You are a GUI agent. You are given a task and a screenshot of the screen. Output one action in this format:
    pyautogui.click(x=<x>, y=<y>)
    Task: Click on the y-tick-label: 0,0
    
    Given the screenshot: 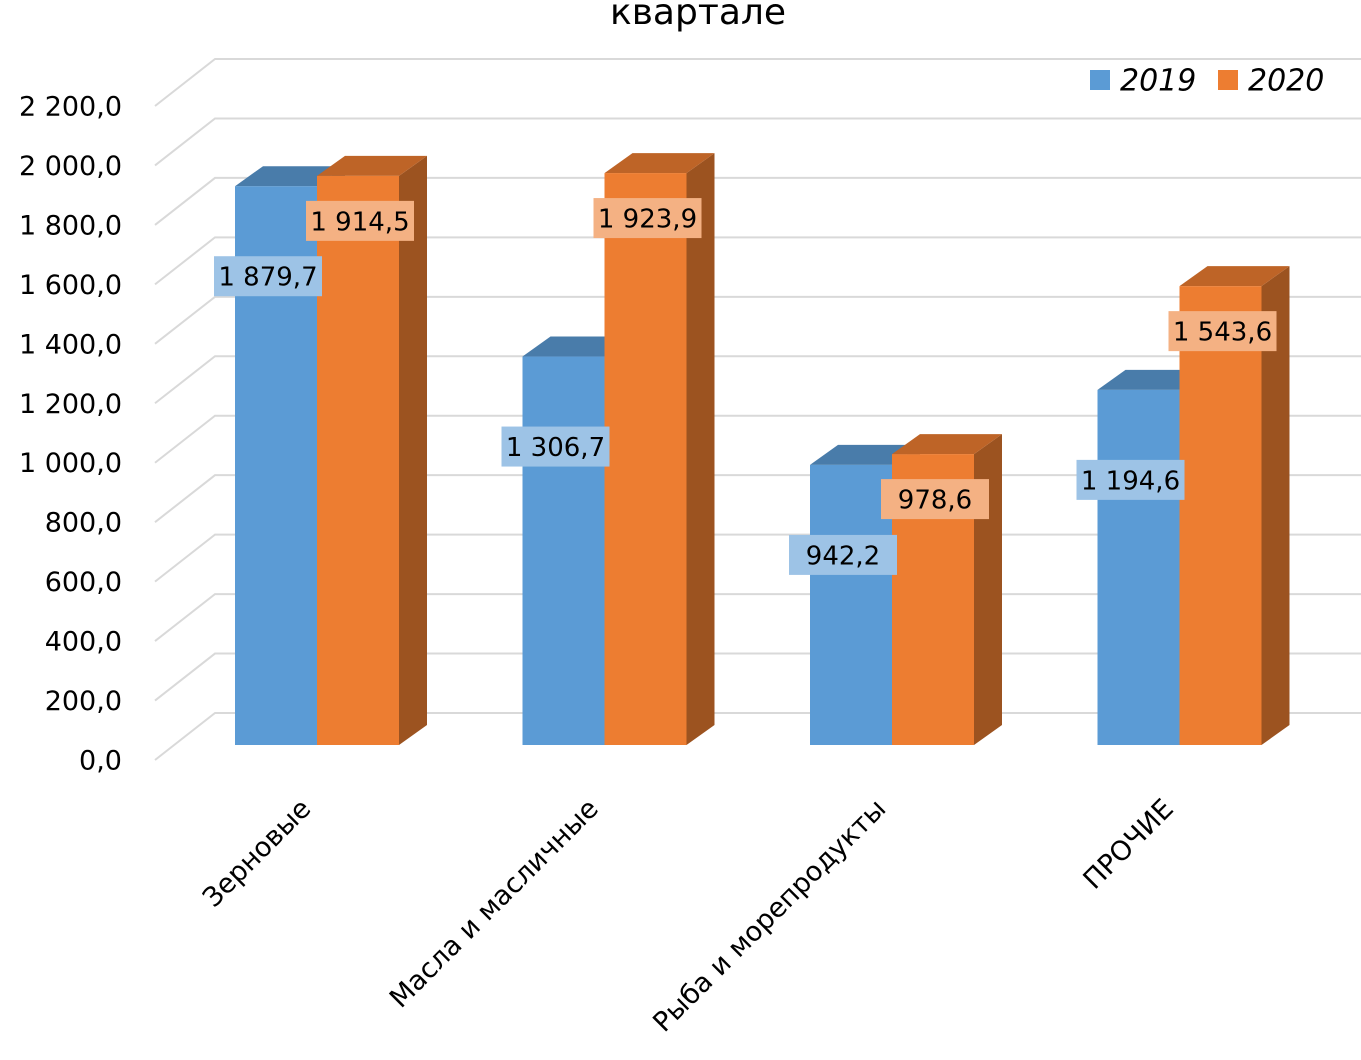 What is the action you would take?
    pyautogui.click(x=100, y=761)
    